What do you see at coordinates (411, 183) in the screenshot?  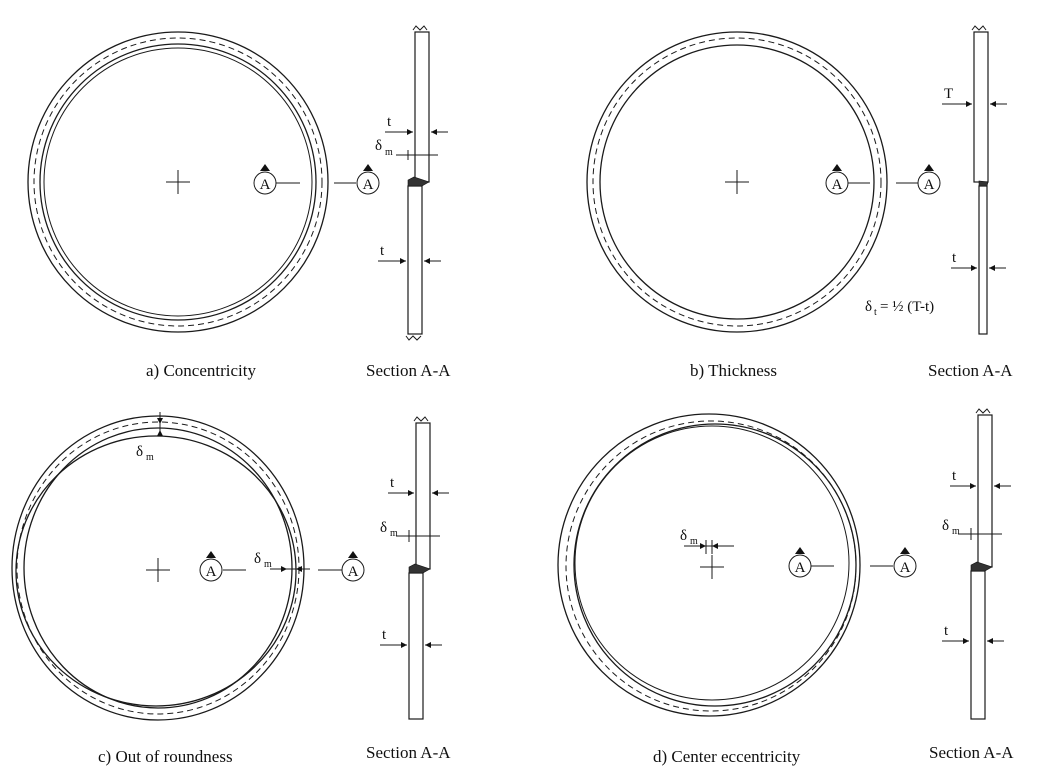 I see `panel-a-section-view: t δ m t` at bounding box center [411, 183].